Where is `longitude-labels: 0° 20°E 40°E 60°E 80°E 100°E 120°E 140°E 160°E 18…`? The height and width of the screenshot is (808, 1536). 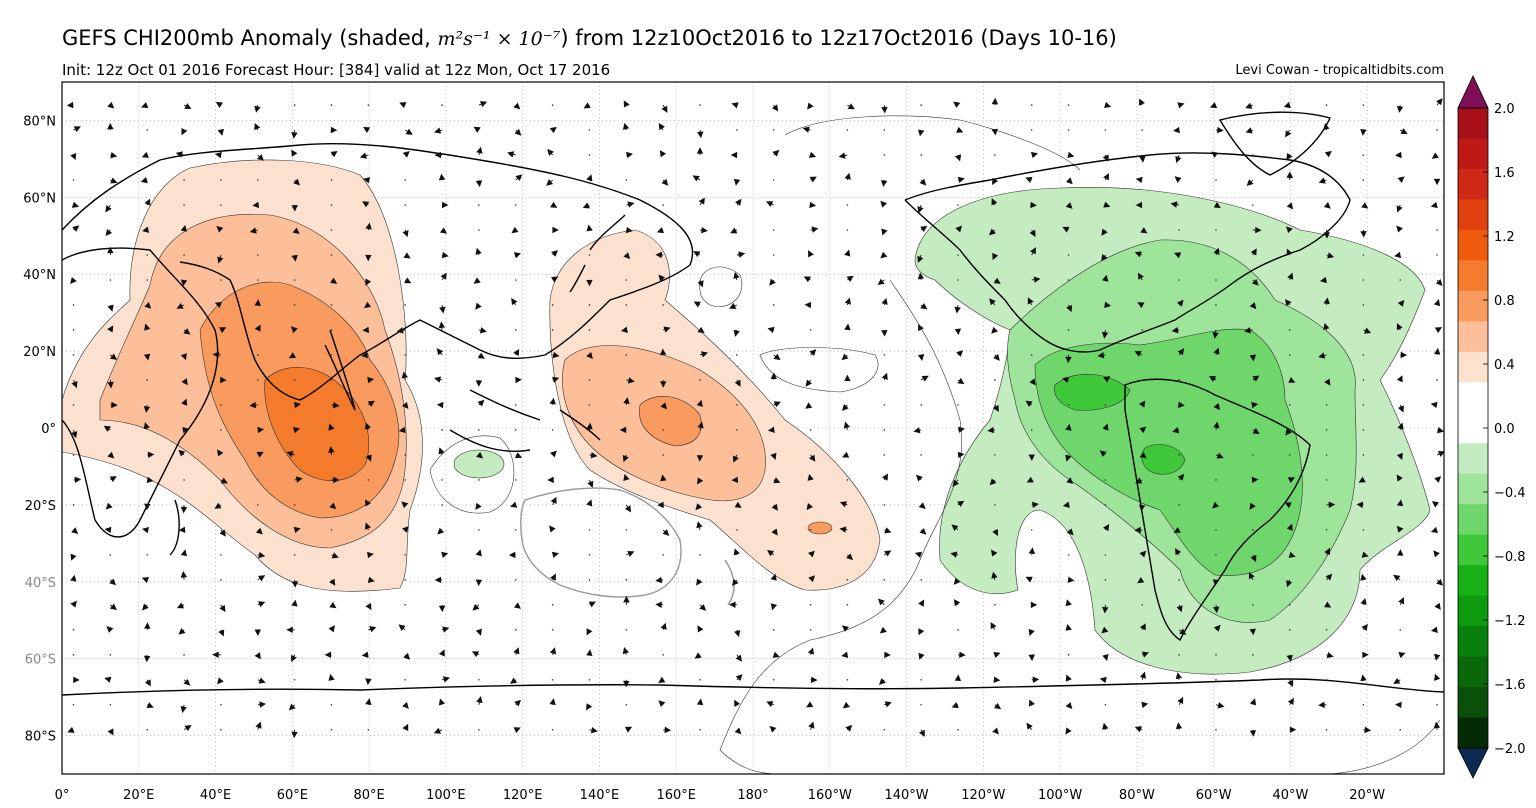 longitude-labels: 0° 20°E 40°E 60°E 80°E 100°E 120°E 140°E 160°E 18… is located at coordinates (720, 795).